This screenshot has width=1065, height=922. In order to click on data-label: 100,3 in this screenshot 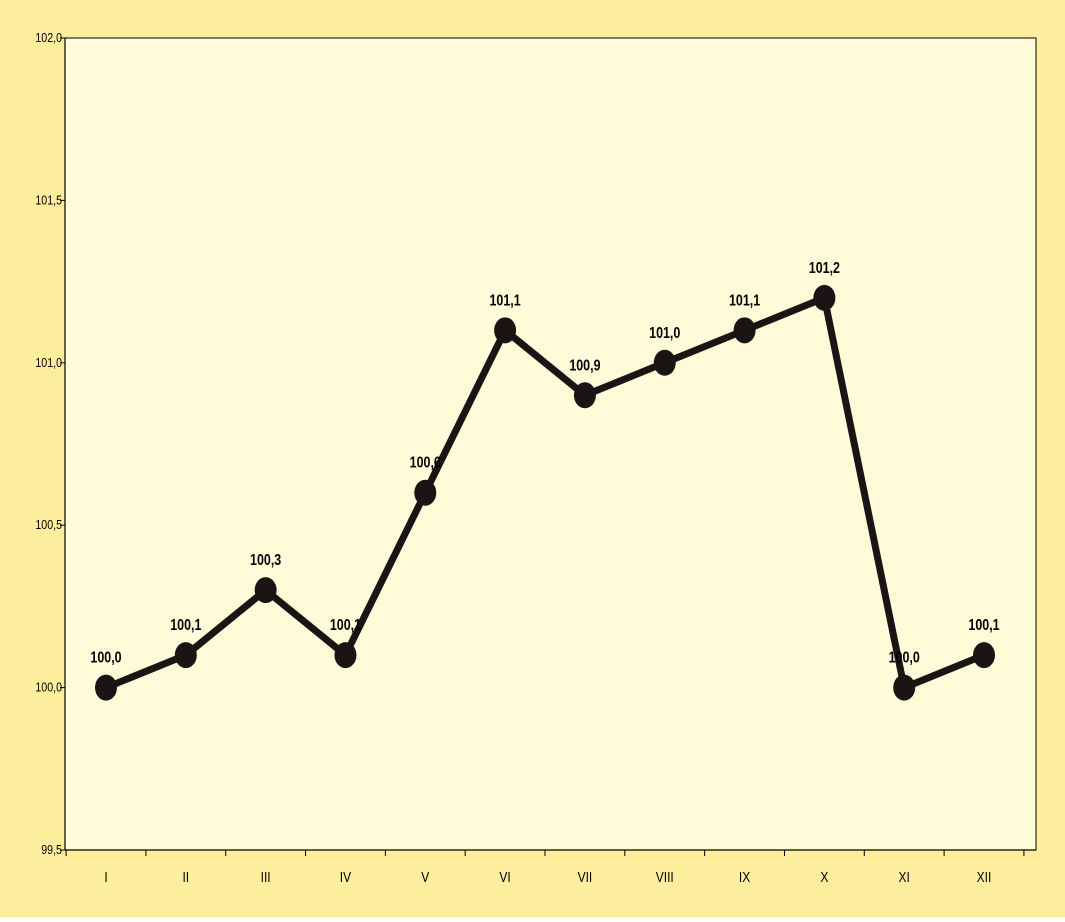, I will do `click(265, 561)`.